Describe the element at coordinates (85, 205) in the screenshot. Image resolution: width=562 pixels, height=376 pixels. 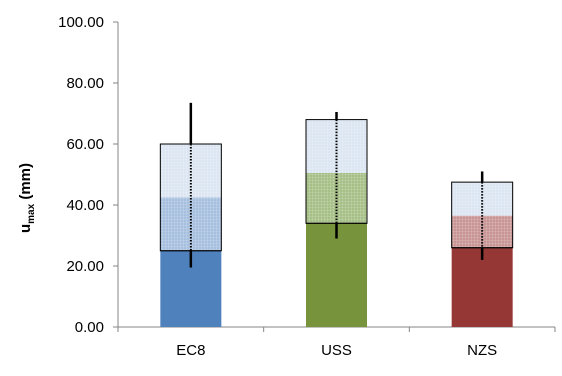
I see `y-tick-label: 40.00` at that location.